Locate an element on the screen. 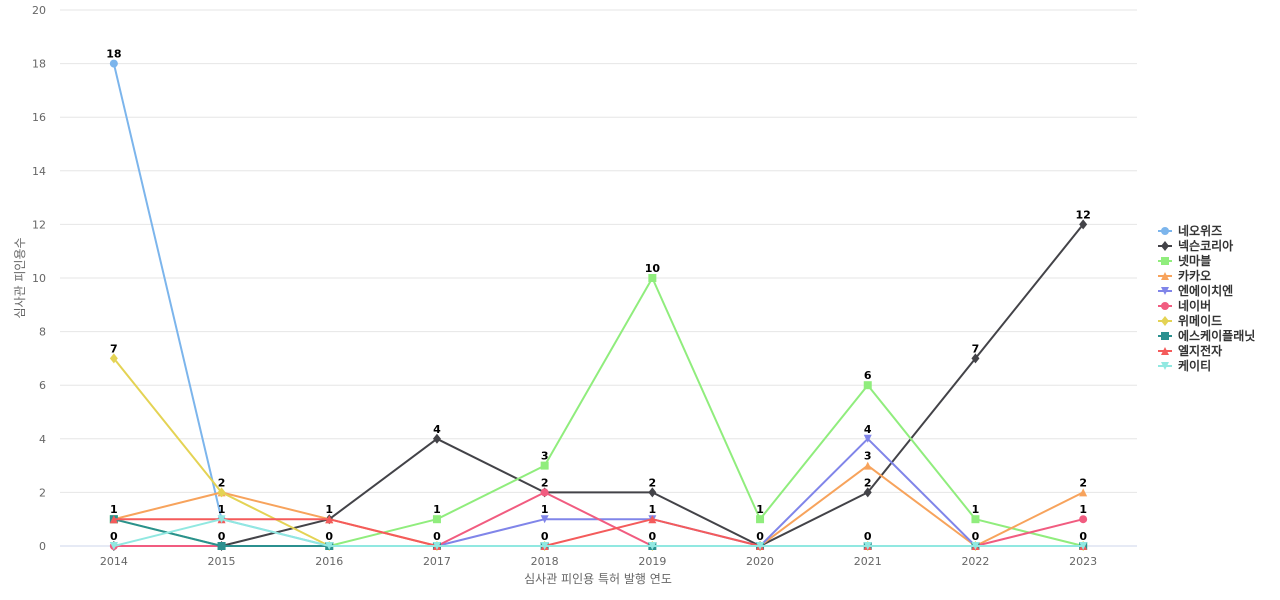 Image resolution: width=1280 pixels, height=600 pixels. y-tick-label: 2 is located at coordinates (42, 492).